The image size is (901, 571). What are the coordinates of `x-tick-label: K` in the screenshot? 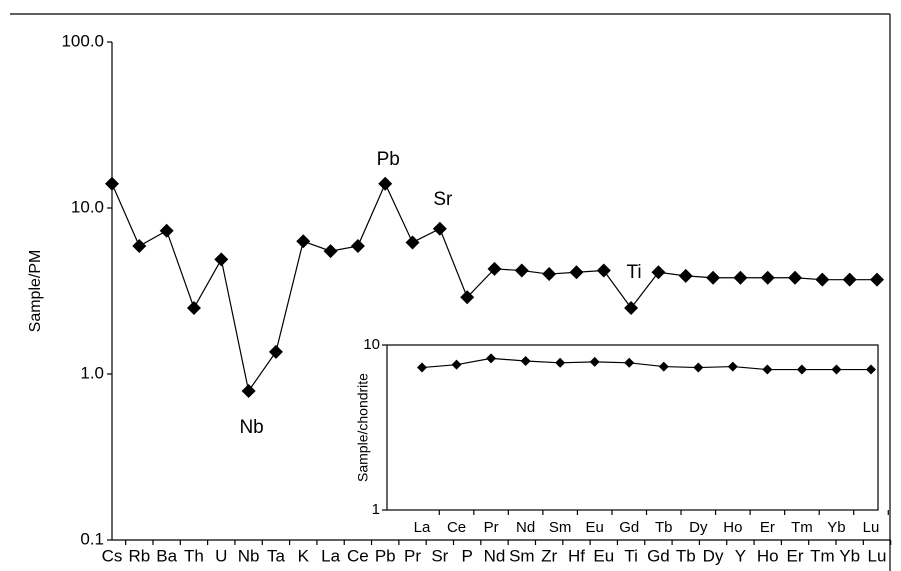 It's located at (304, 555).